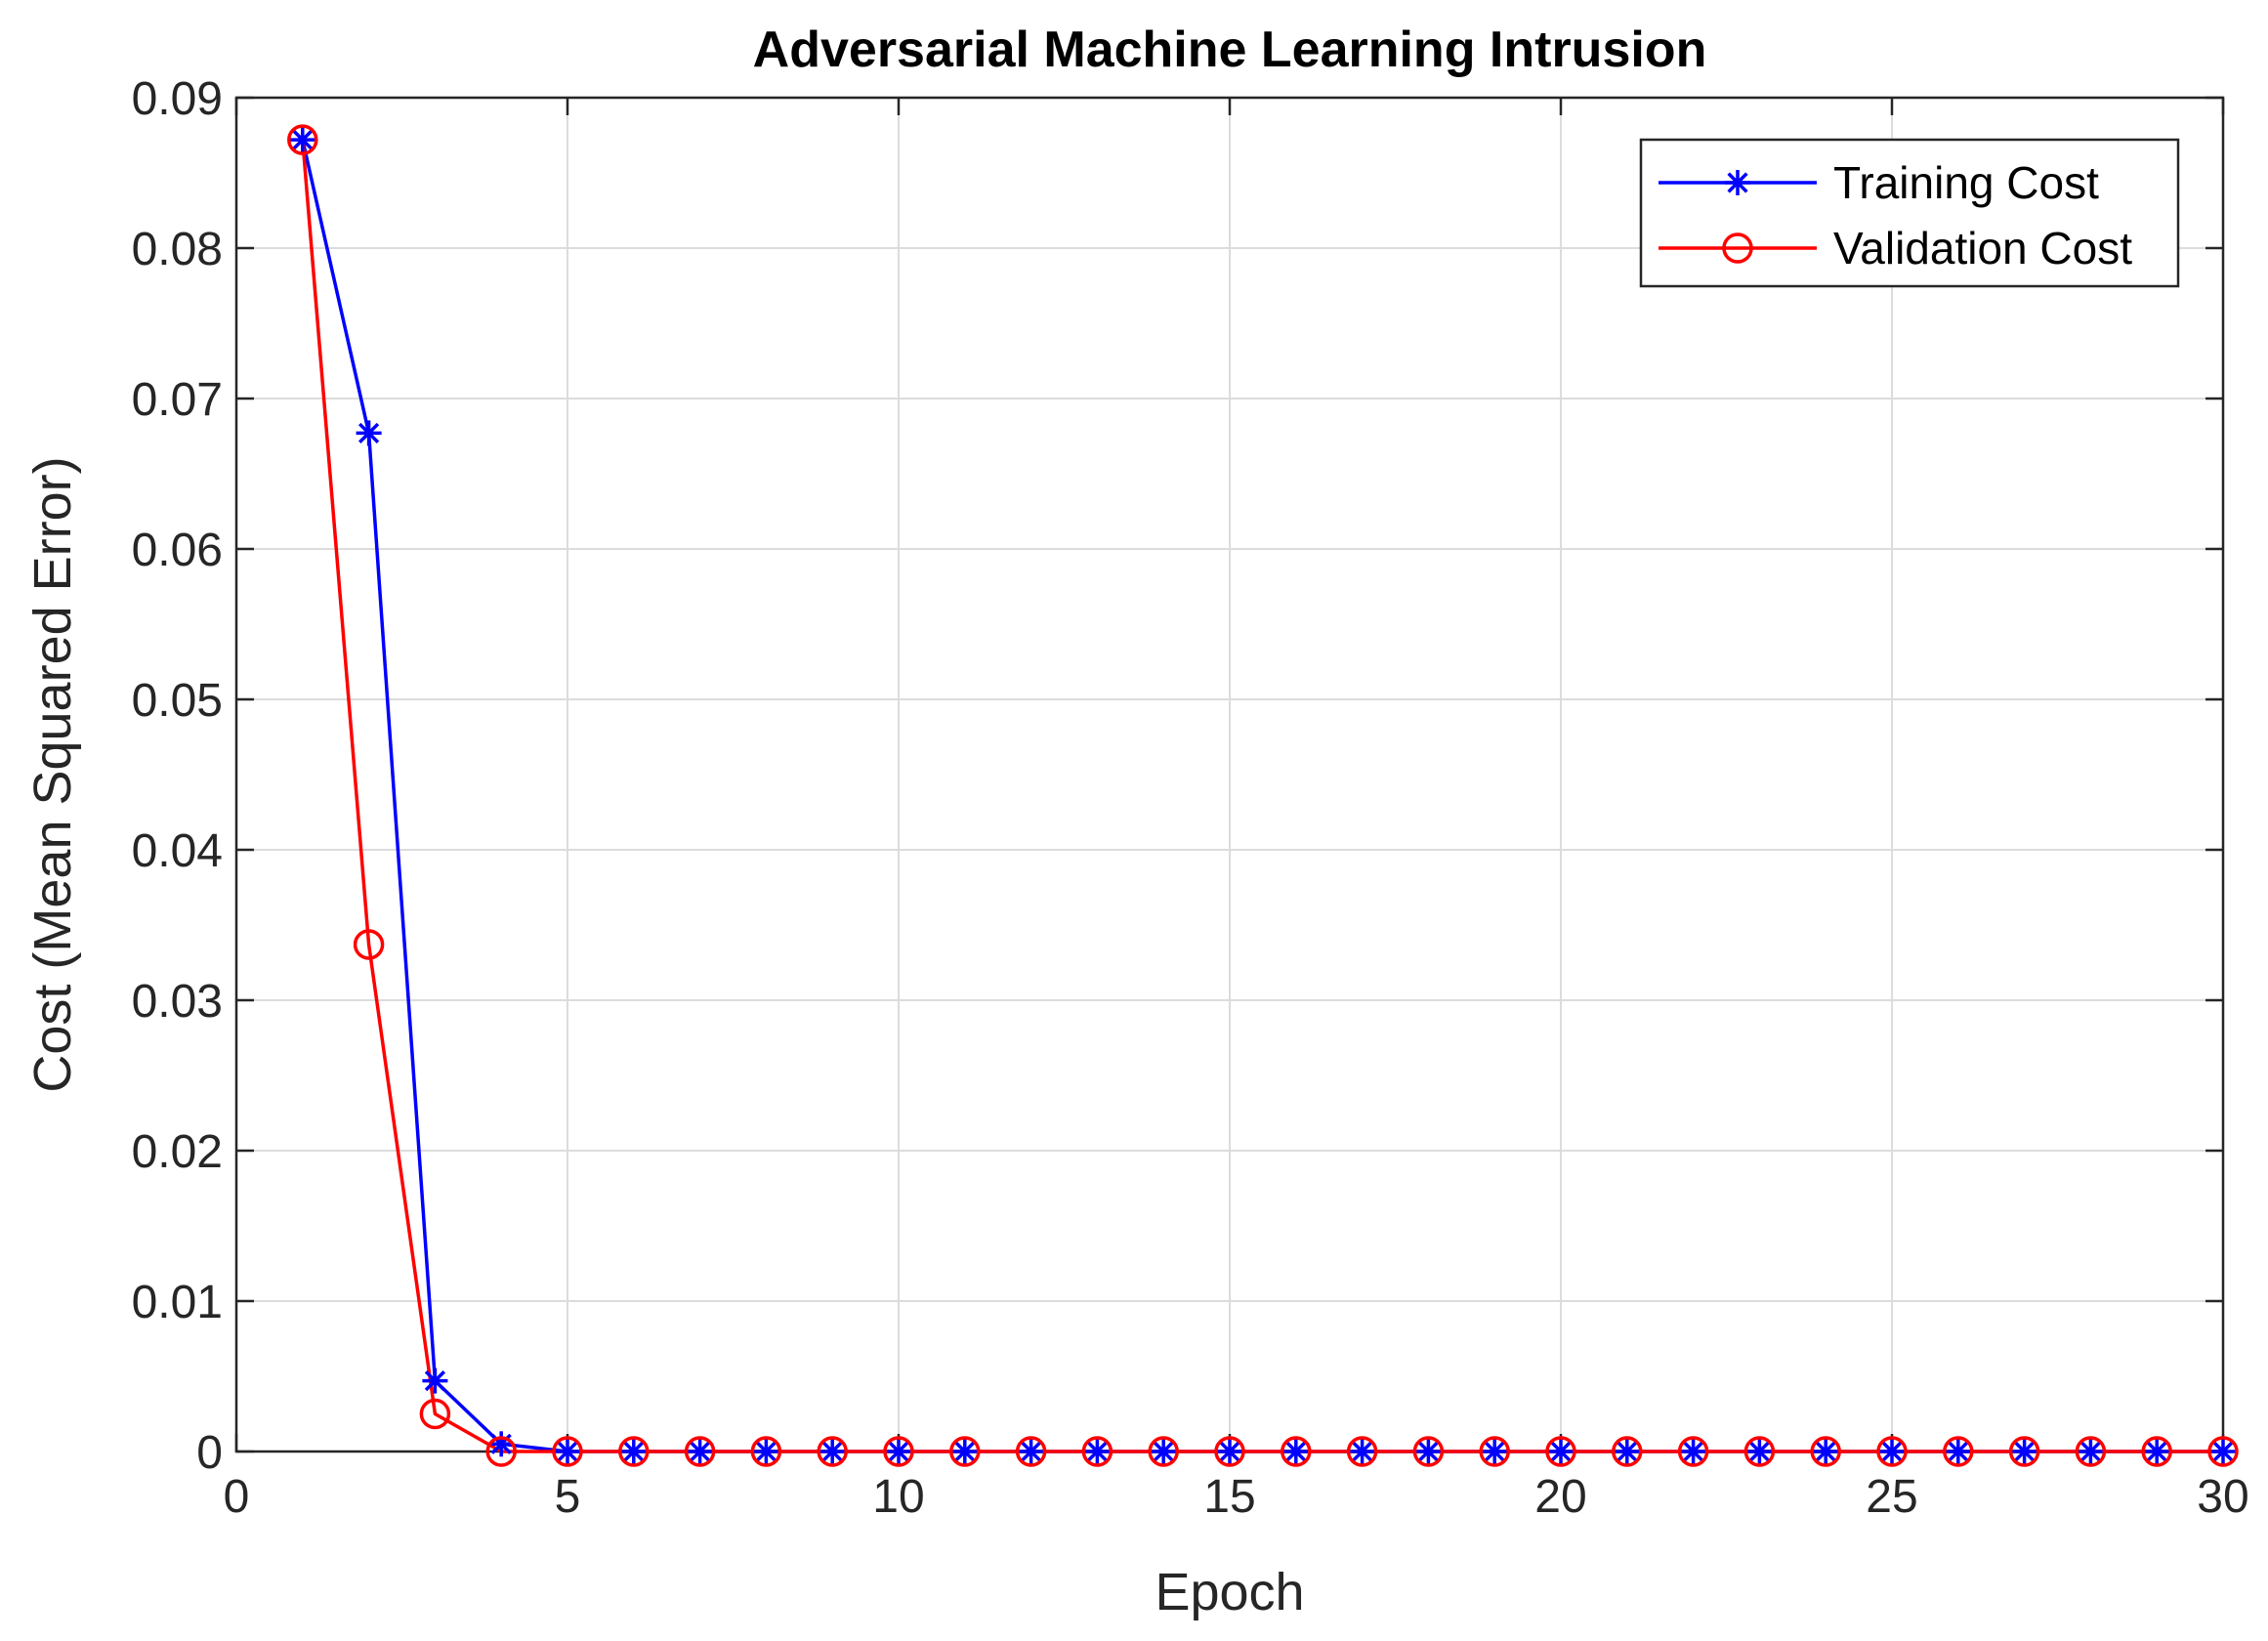  Describe the element at coordinates (177, 1002) in the screenshot. I see `y-tick-label: 0.03` at that location.